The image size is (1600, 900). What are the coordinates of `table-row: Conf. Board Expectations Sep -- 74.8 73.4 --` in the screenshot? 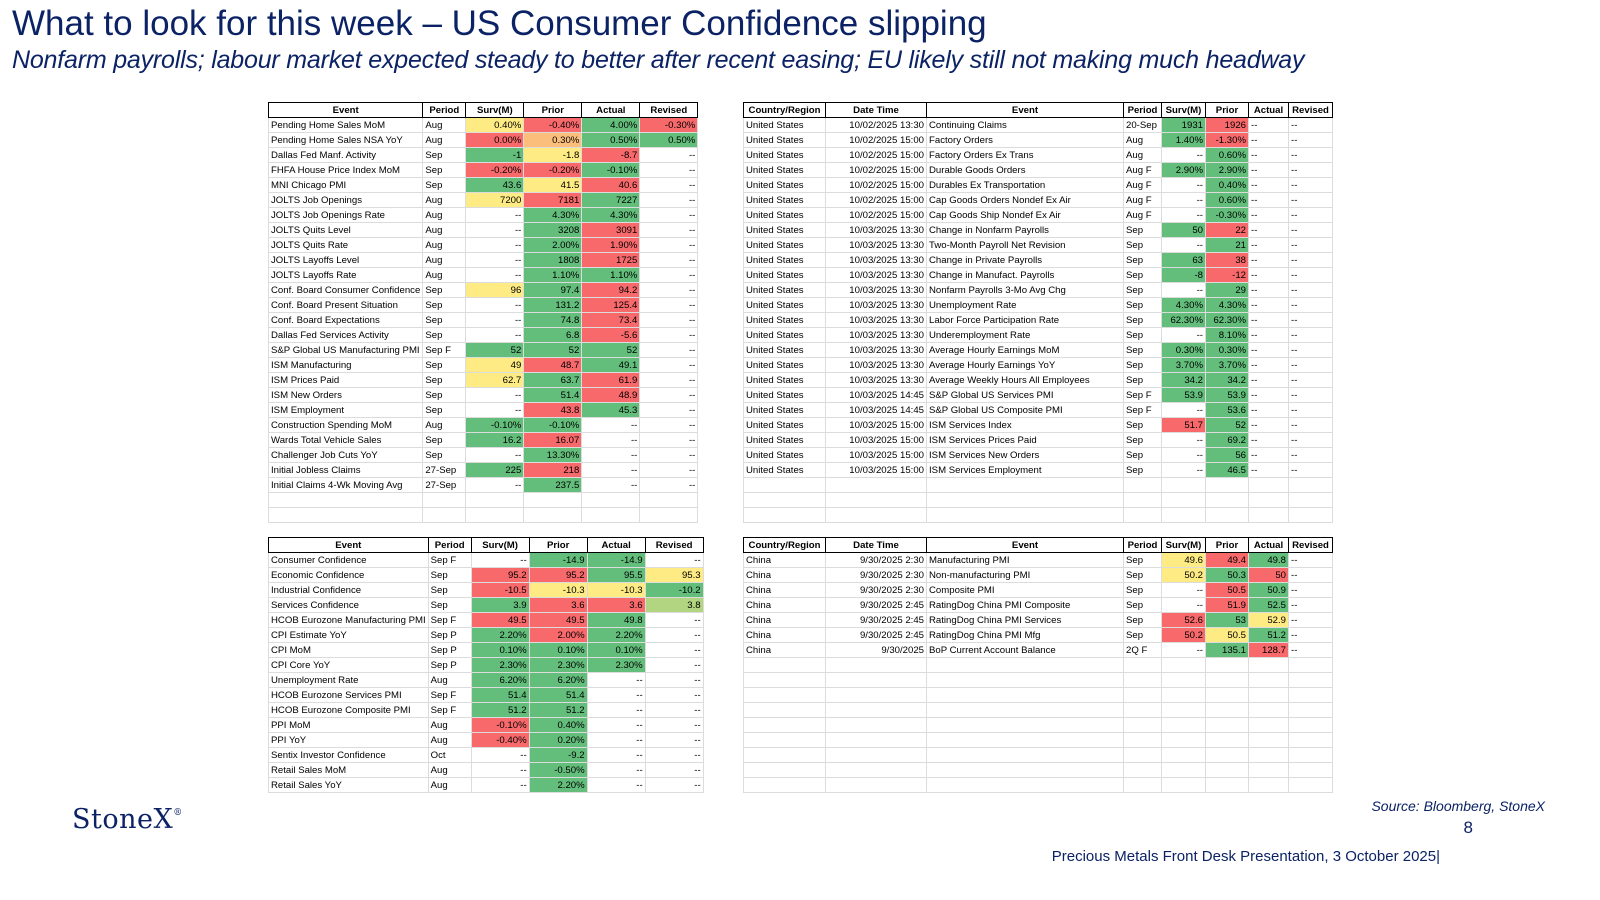 It's located at (483, 320).